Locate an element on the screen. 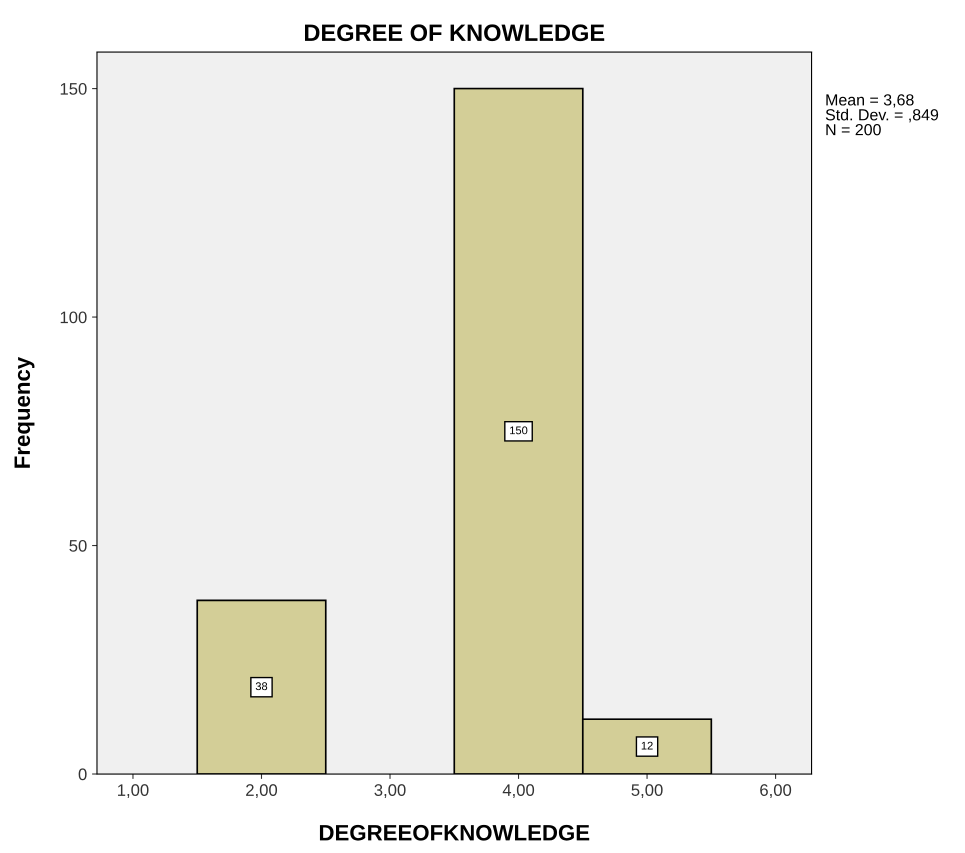 This screenshot has width=965, height=853. y-tick-label: 100 is located at coordinates (73, 317).